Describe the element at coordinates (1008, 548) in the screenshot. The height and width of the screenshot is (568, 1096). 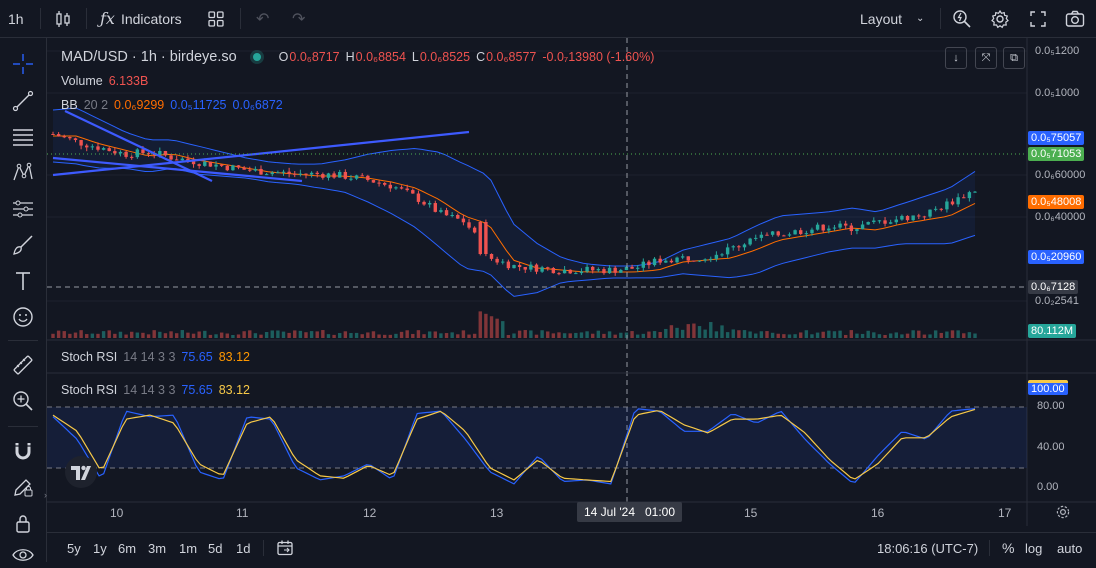
I see `percent-scale-button: %` at that location.